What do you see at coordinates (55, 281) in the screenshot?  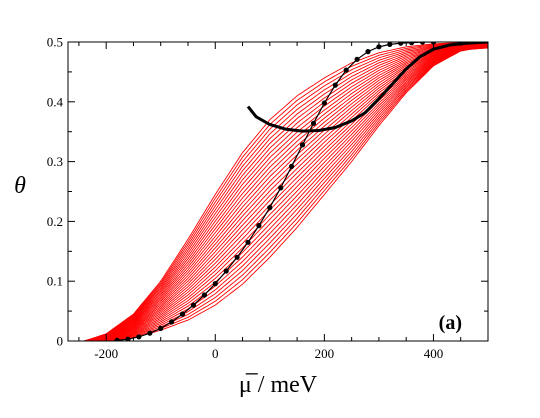 I see `y-tick-label: 0.1` at bounding box center [55, 281].